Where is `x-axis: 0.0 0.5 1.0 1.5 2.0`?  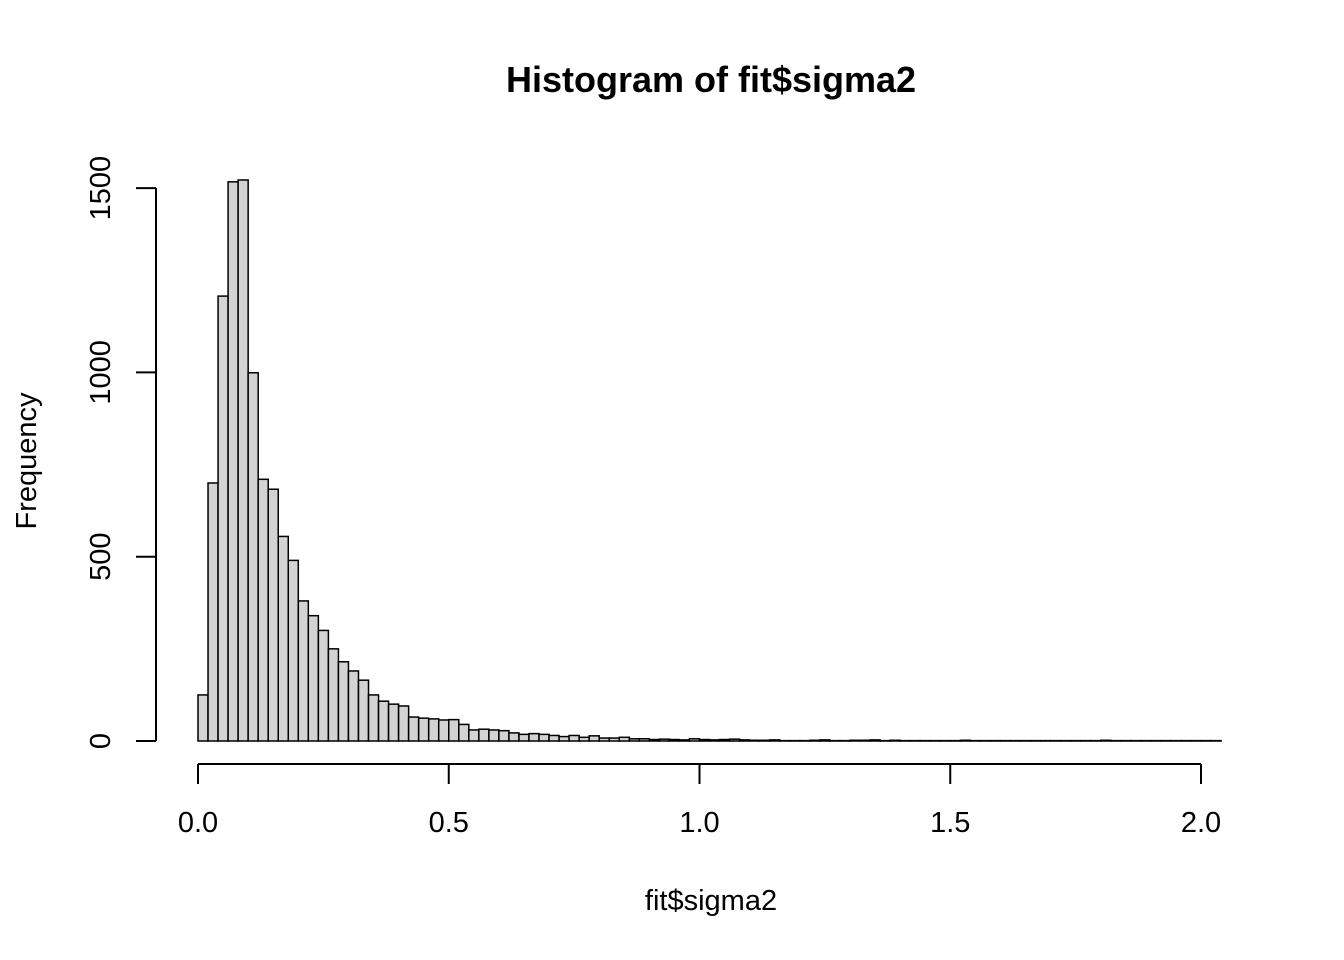
x-axis: 0.0 0.5 1.0 1.5 2.0 is located at coordinates (699, 801).